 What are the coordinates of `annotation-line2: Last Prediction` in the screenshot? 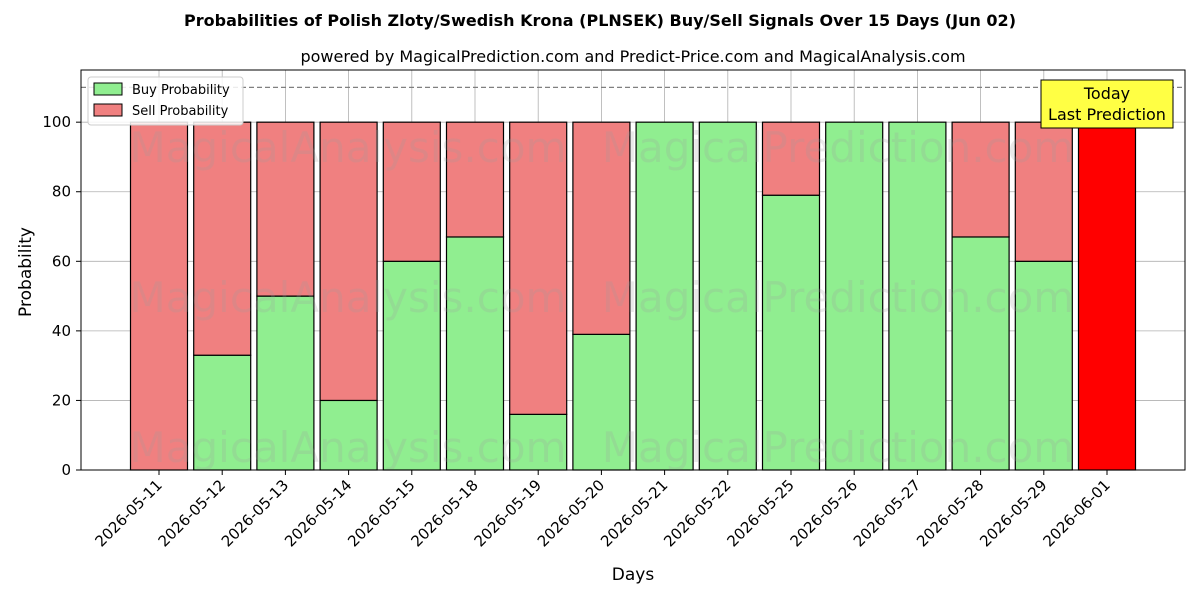 It's located at (1107, 114).